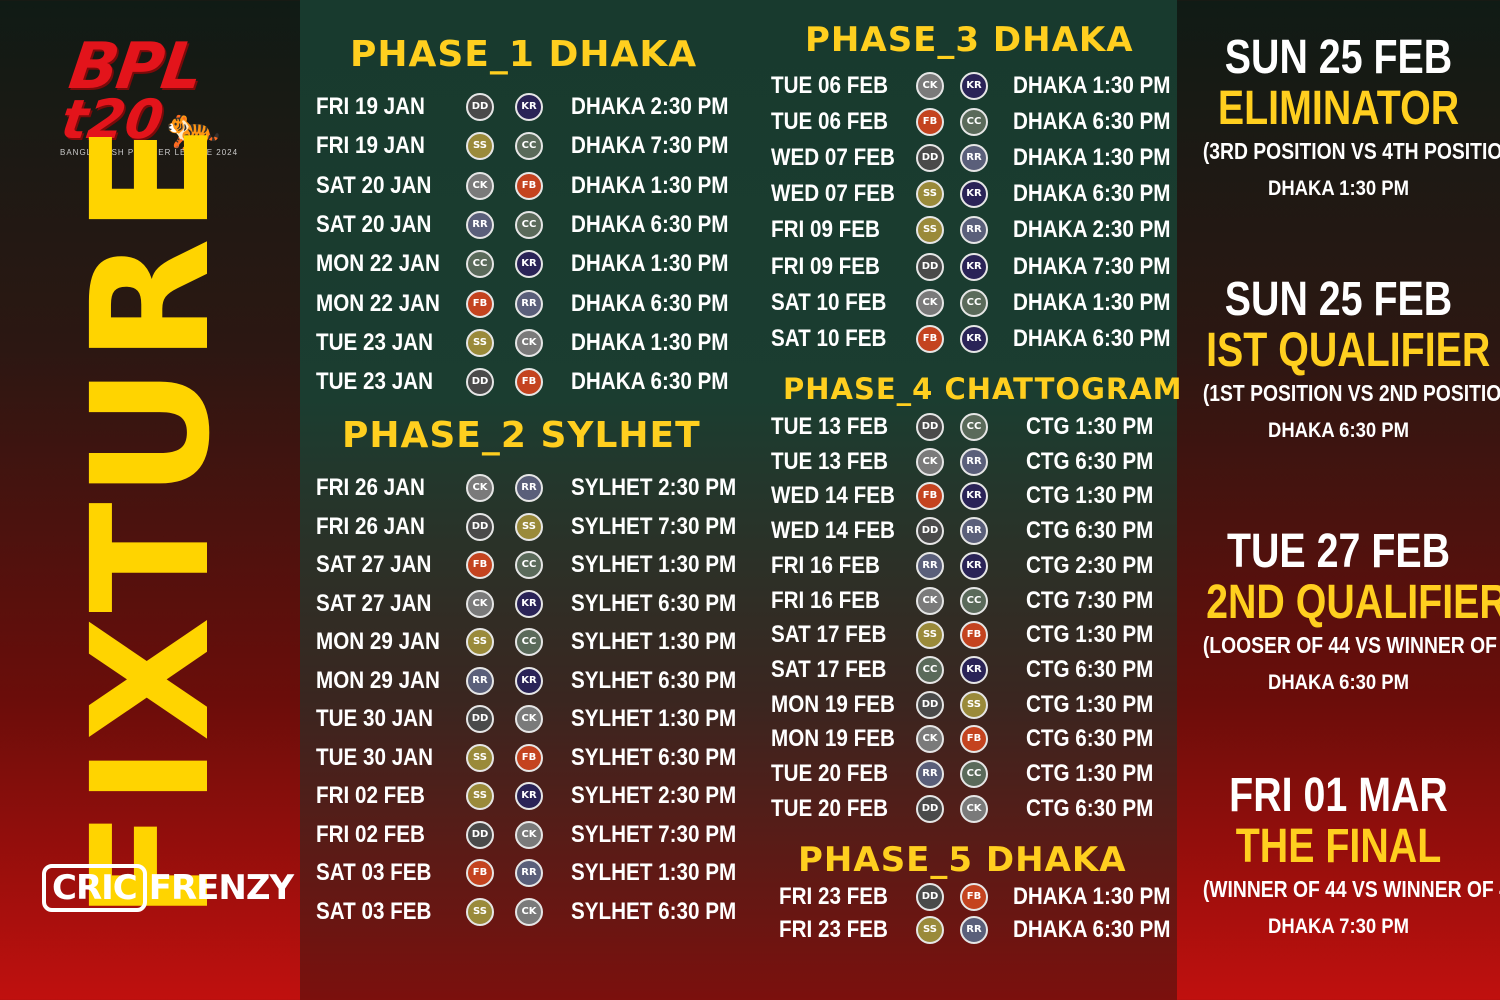 The height and width of the screenshot is (1000, 1500). Describe the element at coordinates (374, 224) in the screenshot. I see `match-date: SAT 20 JAN` at that location.